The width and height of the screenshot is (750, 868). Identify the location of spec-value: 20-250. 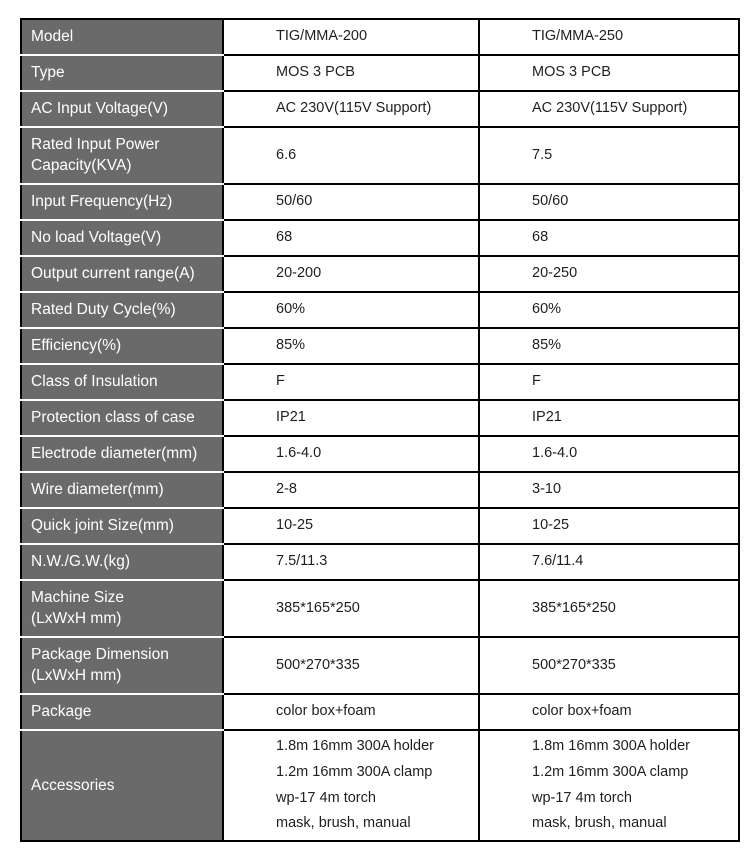
(609, 274).